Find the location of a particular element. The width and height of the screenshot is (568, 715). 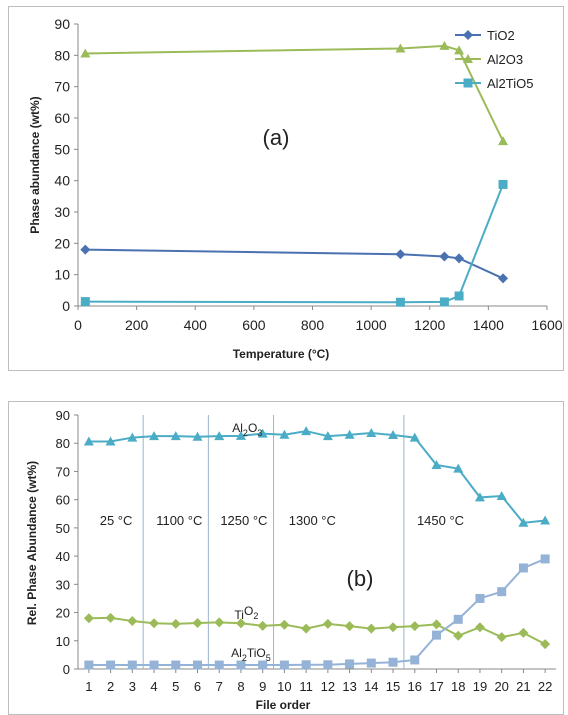

y-tick-label: 20 is located at coordinates (63, 613).